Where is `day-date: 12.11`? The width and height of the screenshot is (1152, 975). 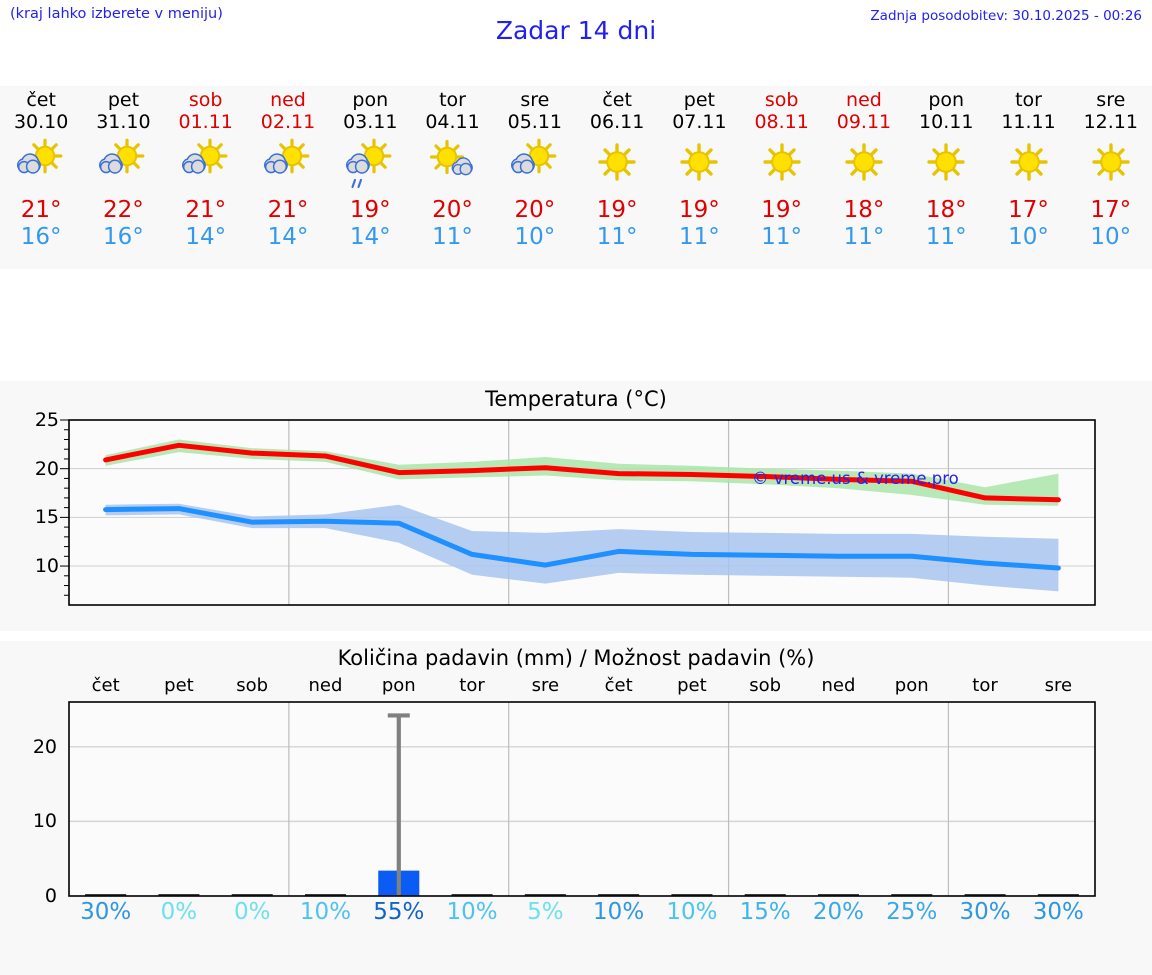
day-date: 12.11 is located at coordinates (1110, 122).